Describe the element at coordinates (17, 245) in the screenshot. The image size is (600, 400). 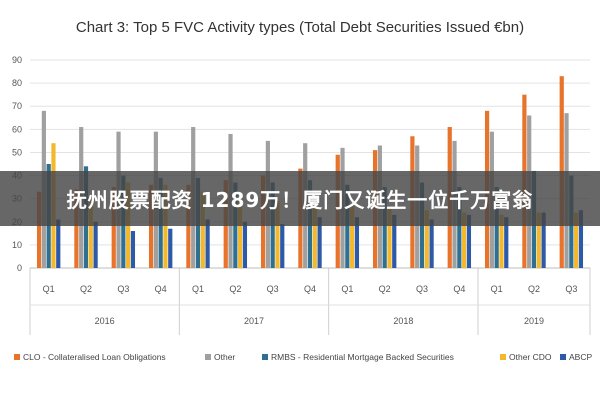
I see `y-tick-label: 10` at that location.